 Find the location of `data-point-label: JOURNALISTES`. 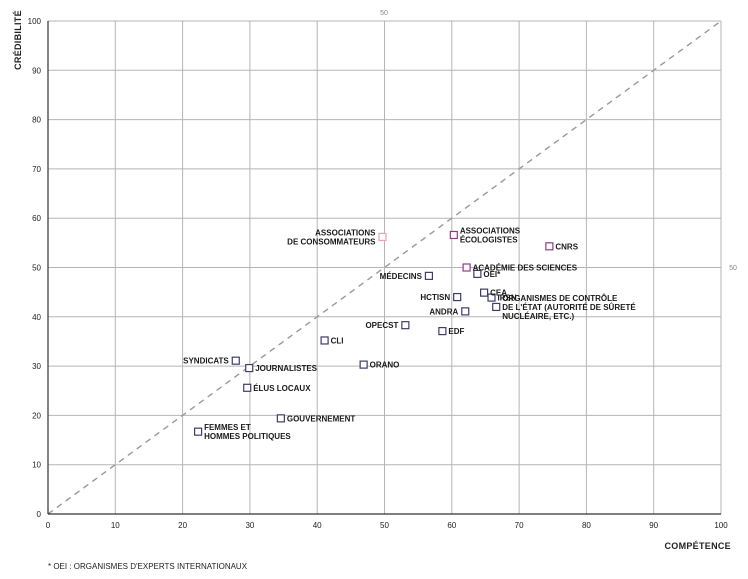

data-point-label: JOURNALISTES is located at coordinates (286, 368).